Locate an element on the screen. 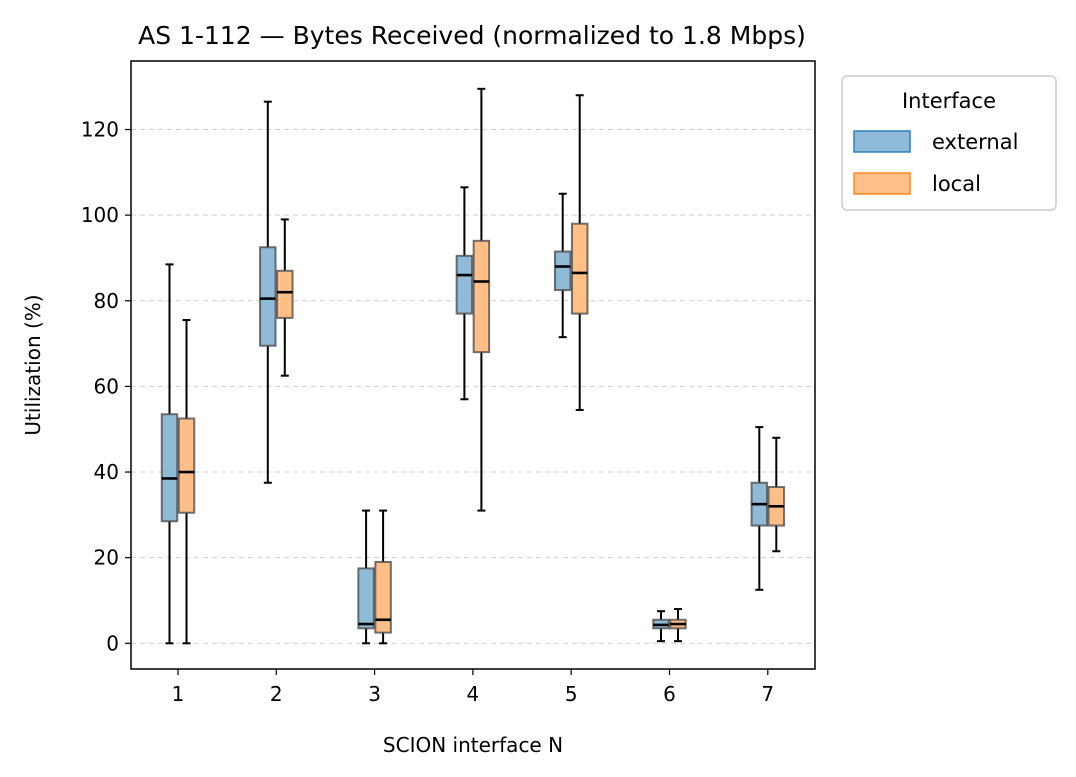 The width and height of the screenshot is (1076, 777). legend: Interface external local is located at coordinates (949, 143).